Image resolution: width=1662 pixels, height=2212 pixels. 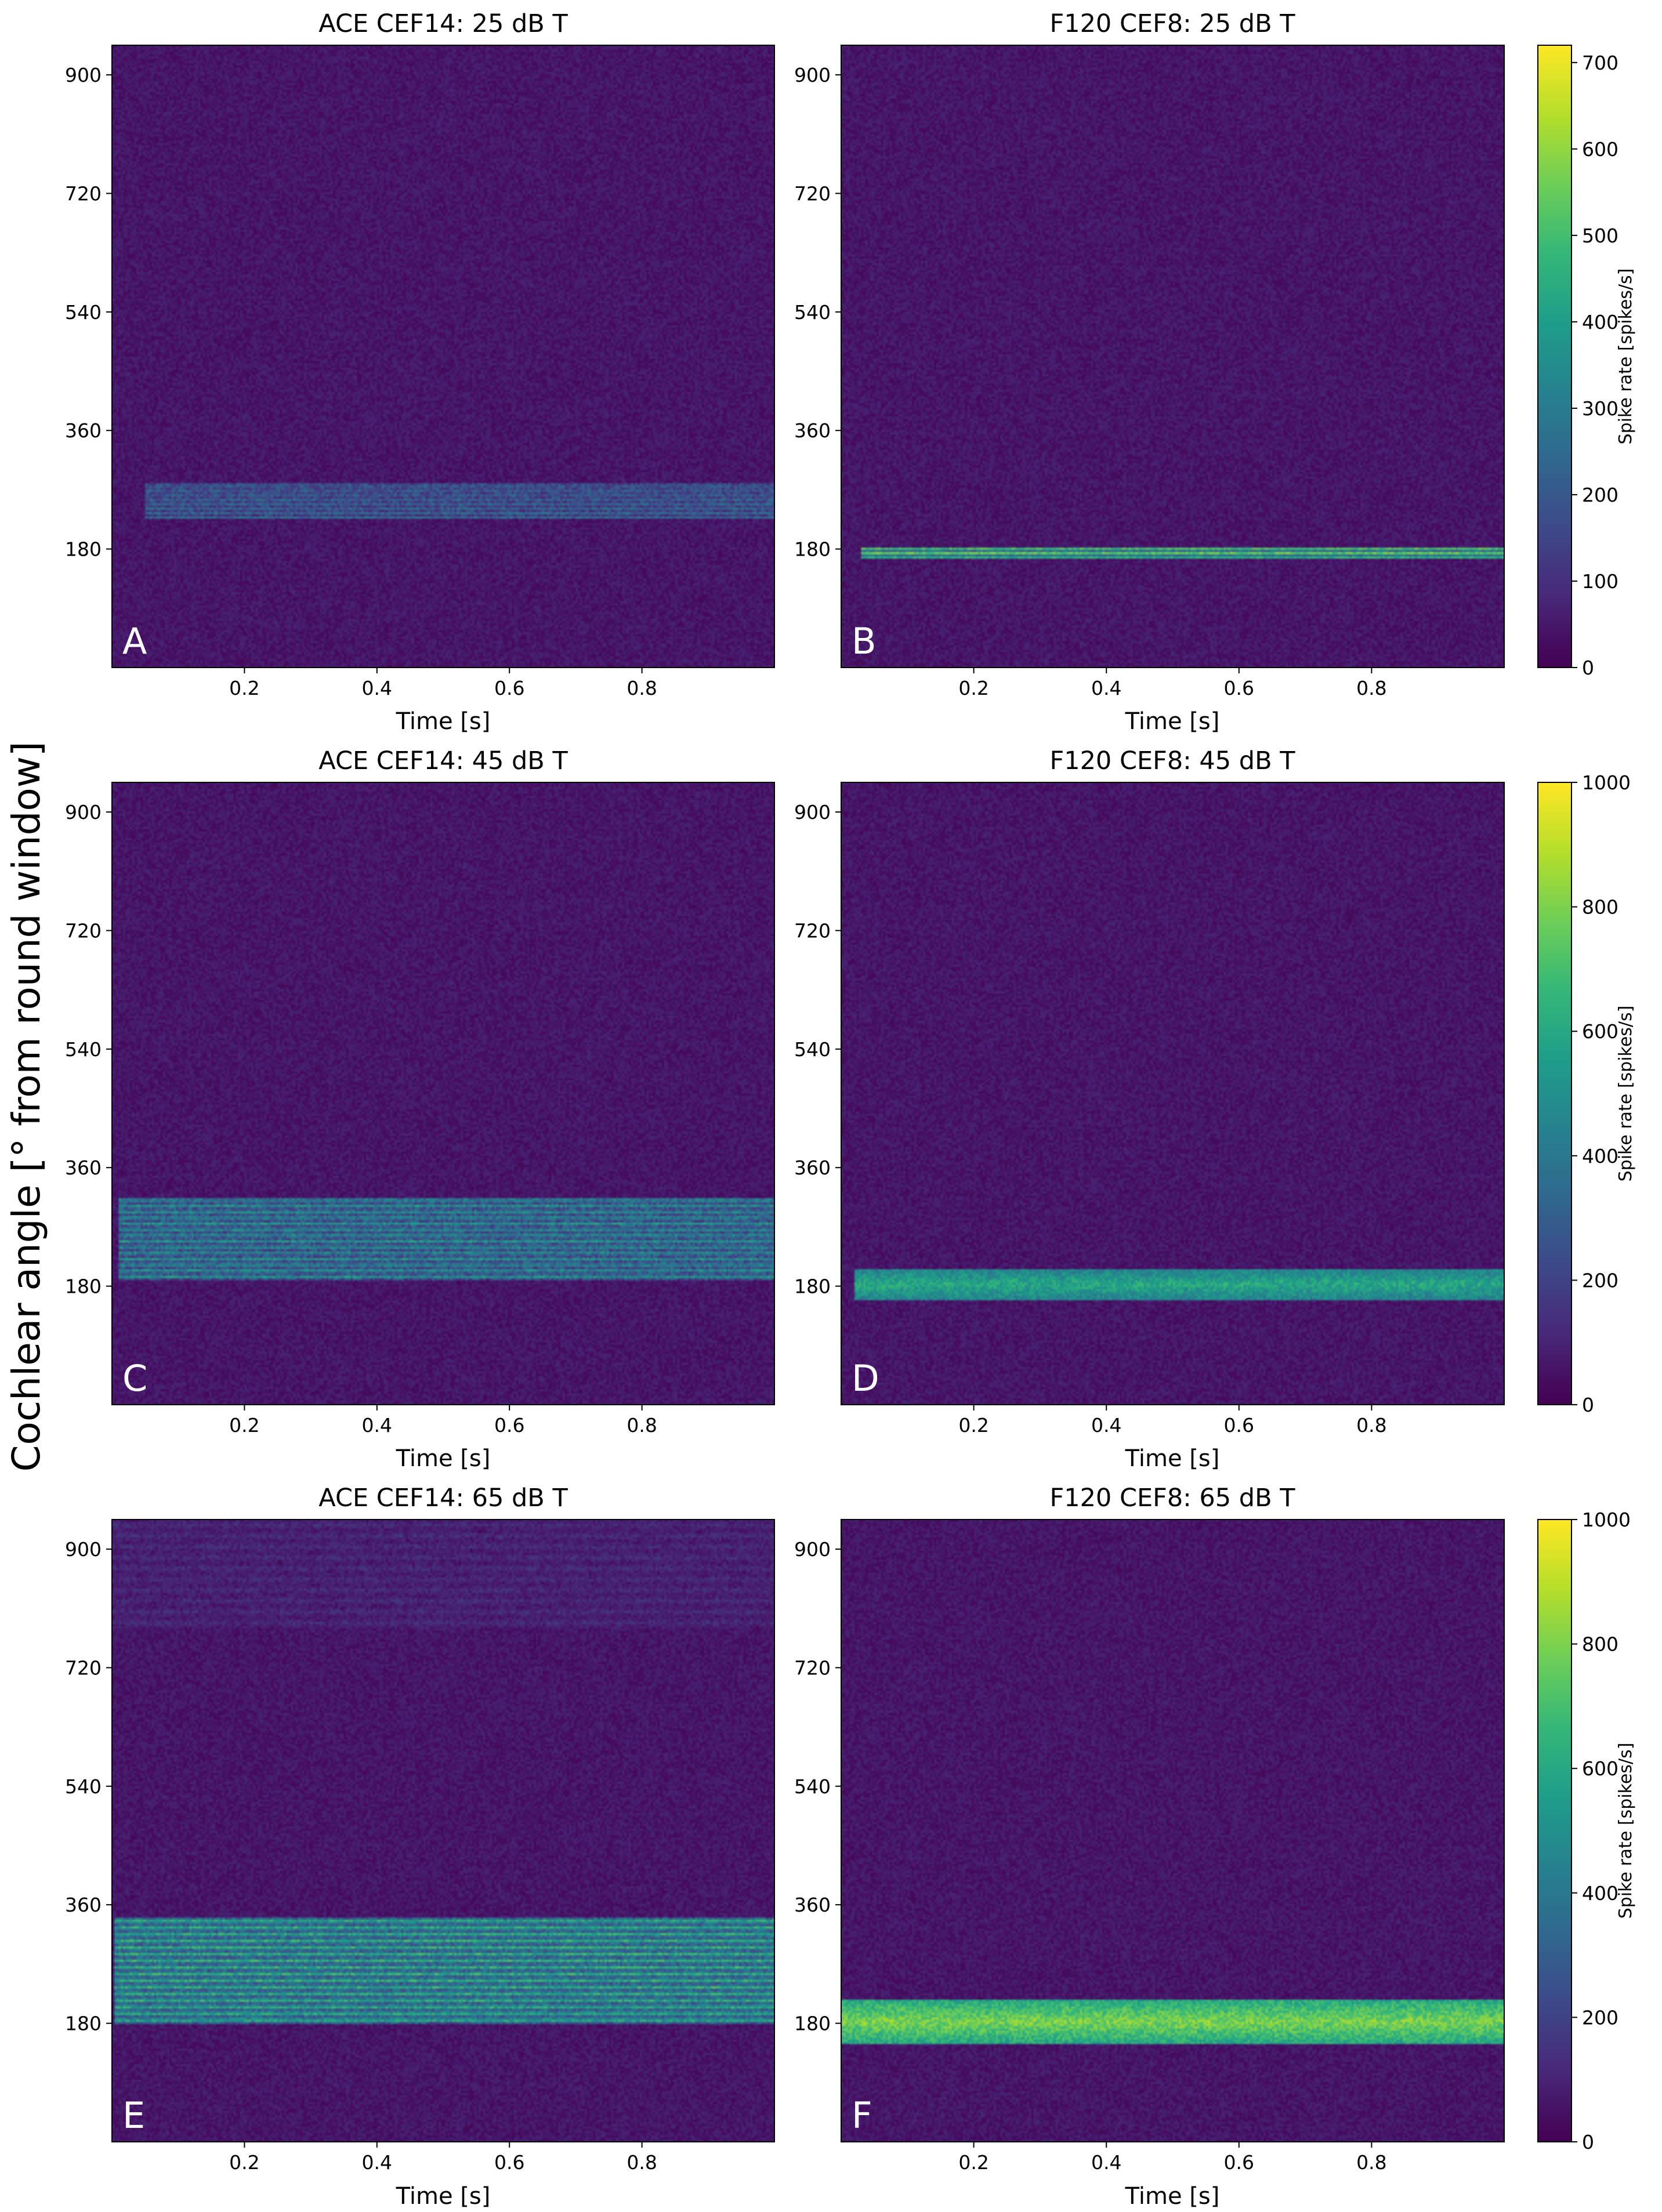 I want to click on panel-letter: B, so click(x=864, y=641).